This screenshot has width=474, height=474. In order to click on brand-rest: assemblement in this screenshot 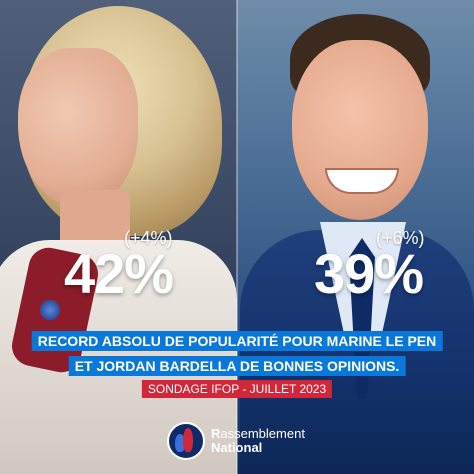, I will do `click(262, 433)`.